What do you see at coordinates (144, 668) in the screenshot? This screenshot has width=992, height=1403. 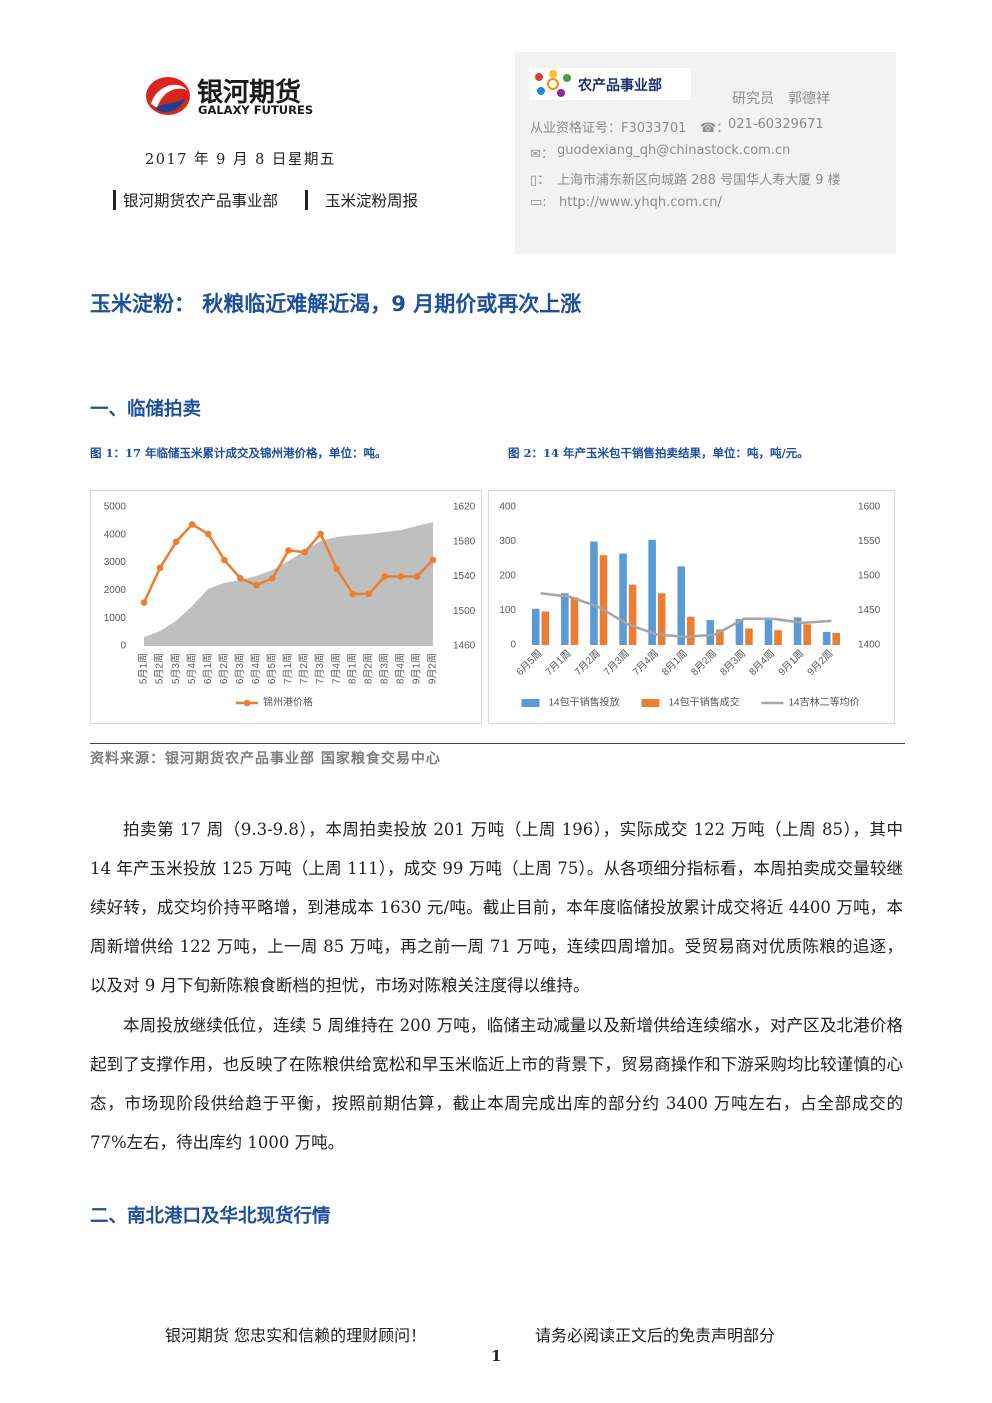 I see `x-tick-label: 5月1周` at bounding box center [144, 668].